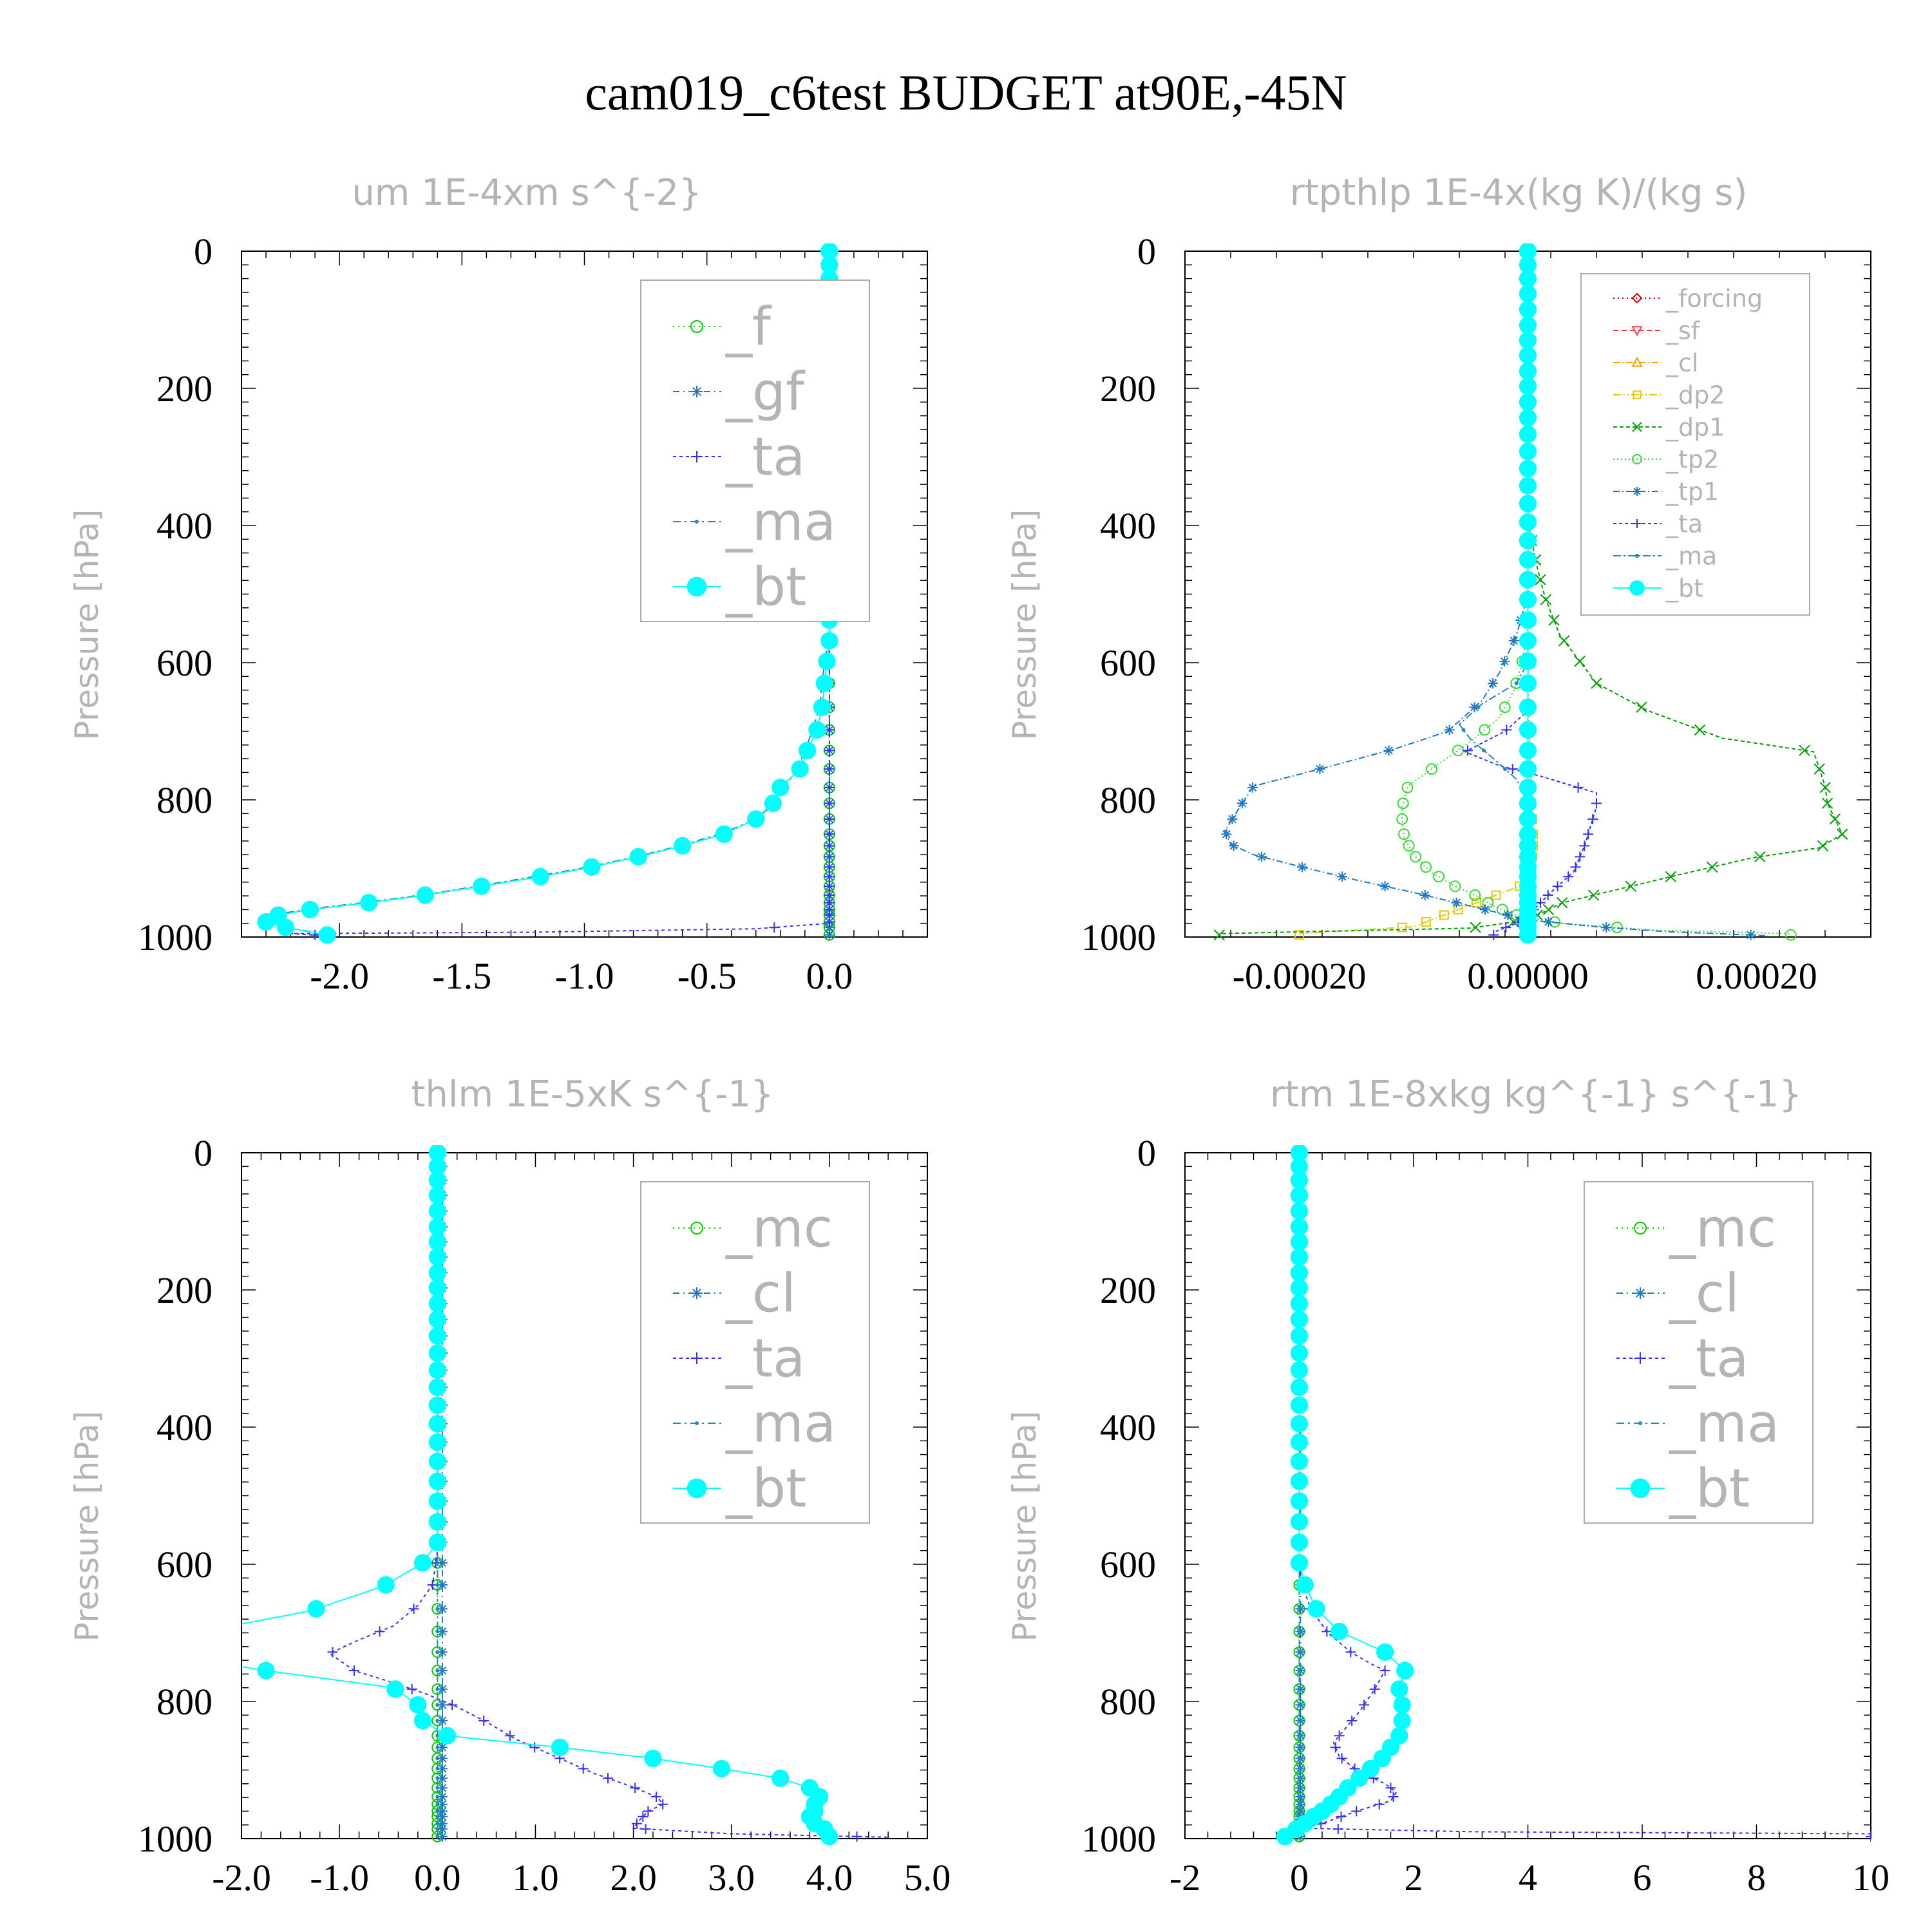 Image resolution: width=1932 pixels, height=1932 pixels. What do you see at coordinates (1536, 1094) in the screenshot?
I see `panel-title: rtm 1E-8xkg kg^{-1} s^{-1}` at bounding box center [1536, 1094].